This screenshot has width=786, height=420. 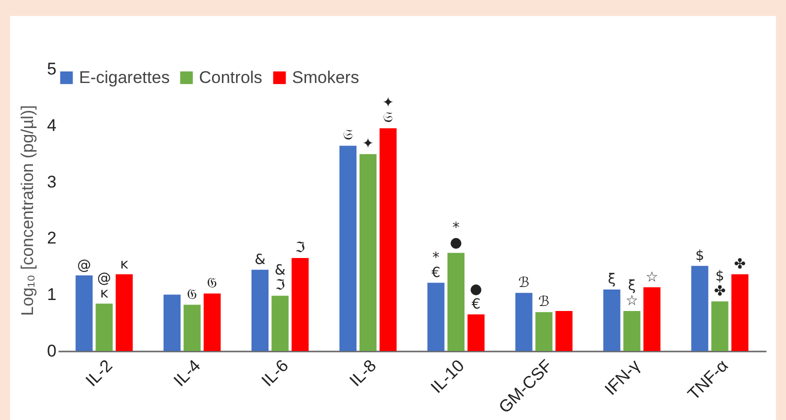 I want to click on y-tick-label: 3, so click(x=51, y=182).